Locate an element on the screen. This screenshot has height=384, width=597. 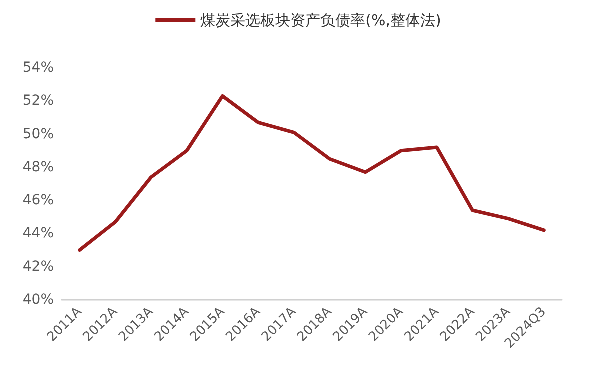
y-tick-label: 40% is located at coordinates (38, 300).